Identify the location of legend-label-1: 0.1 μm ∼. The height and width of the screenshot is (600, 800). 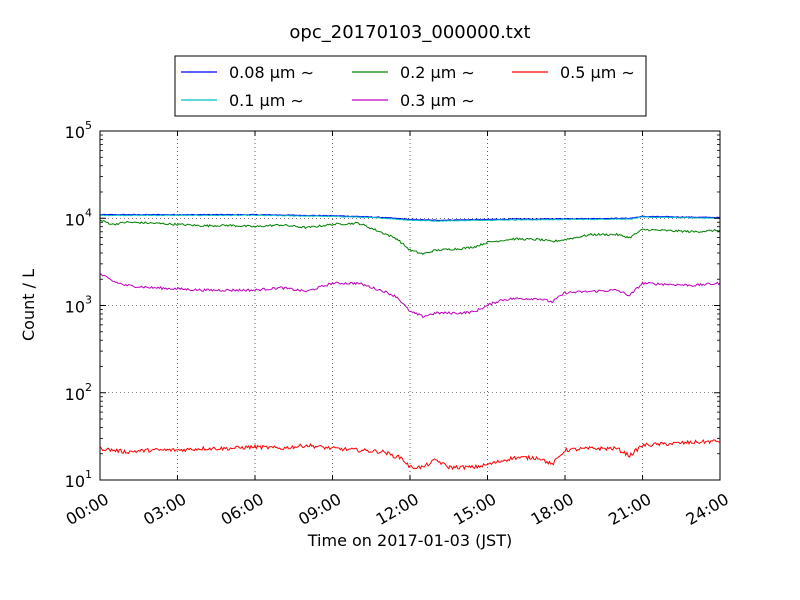
(266, 100).